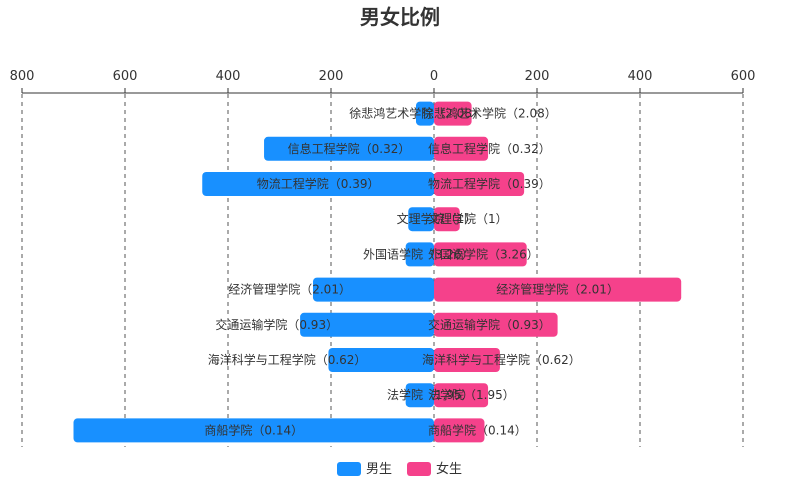  I want to click on bar-label-male: 外国语学院（3.26）, so click(418, 253).